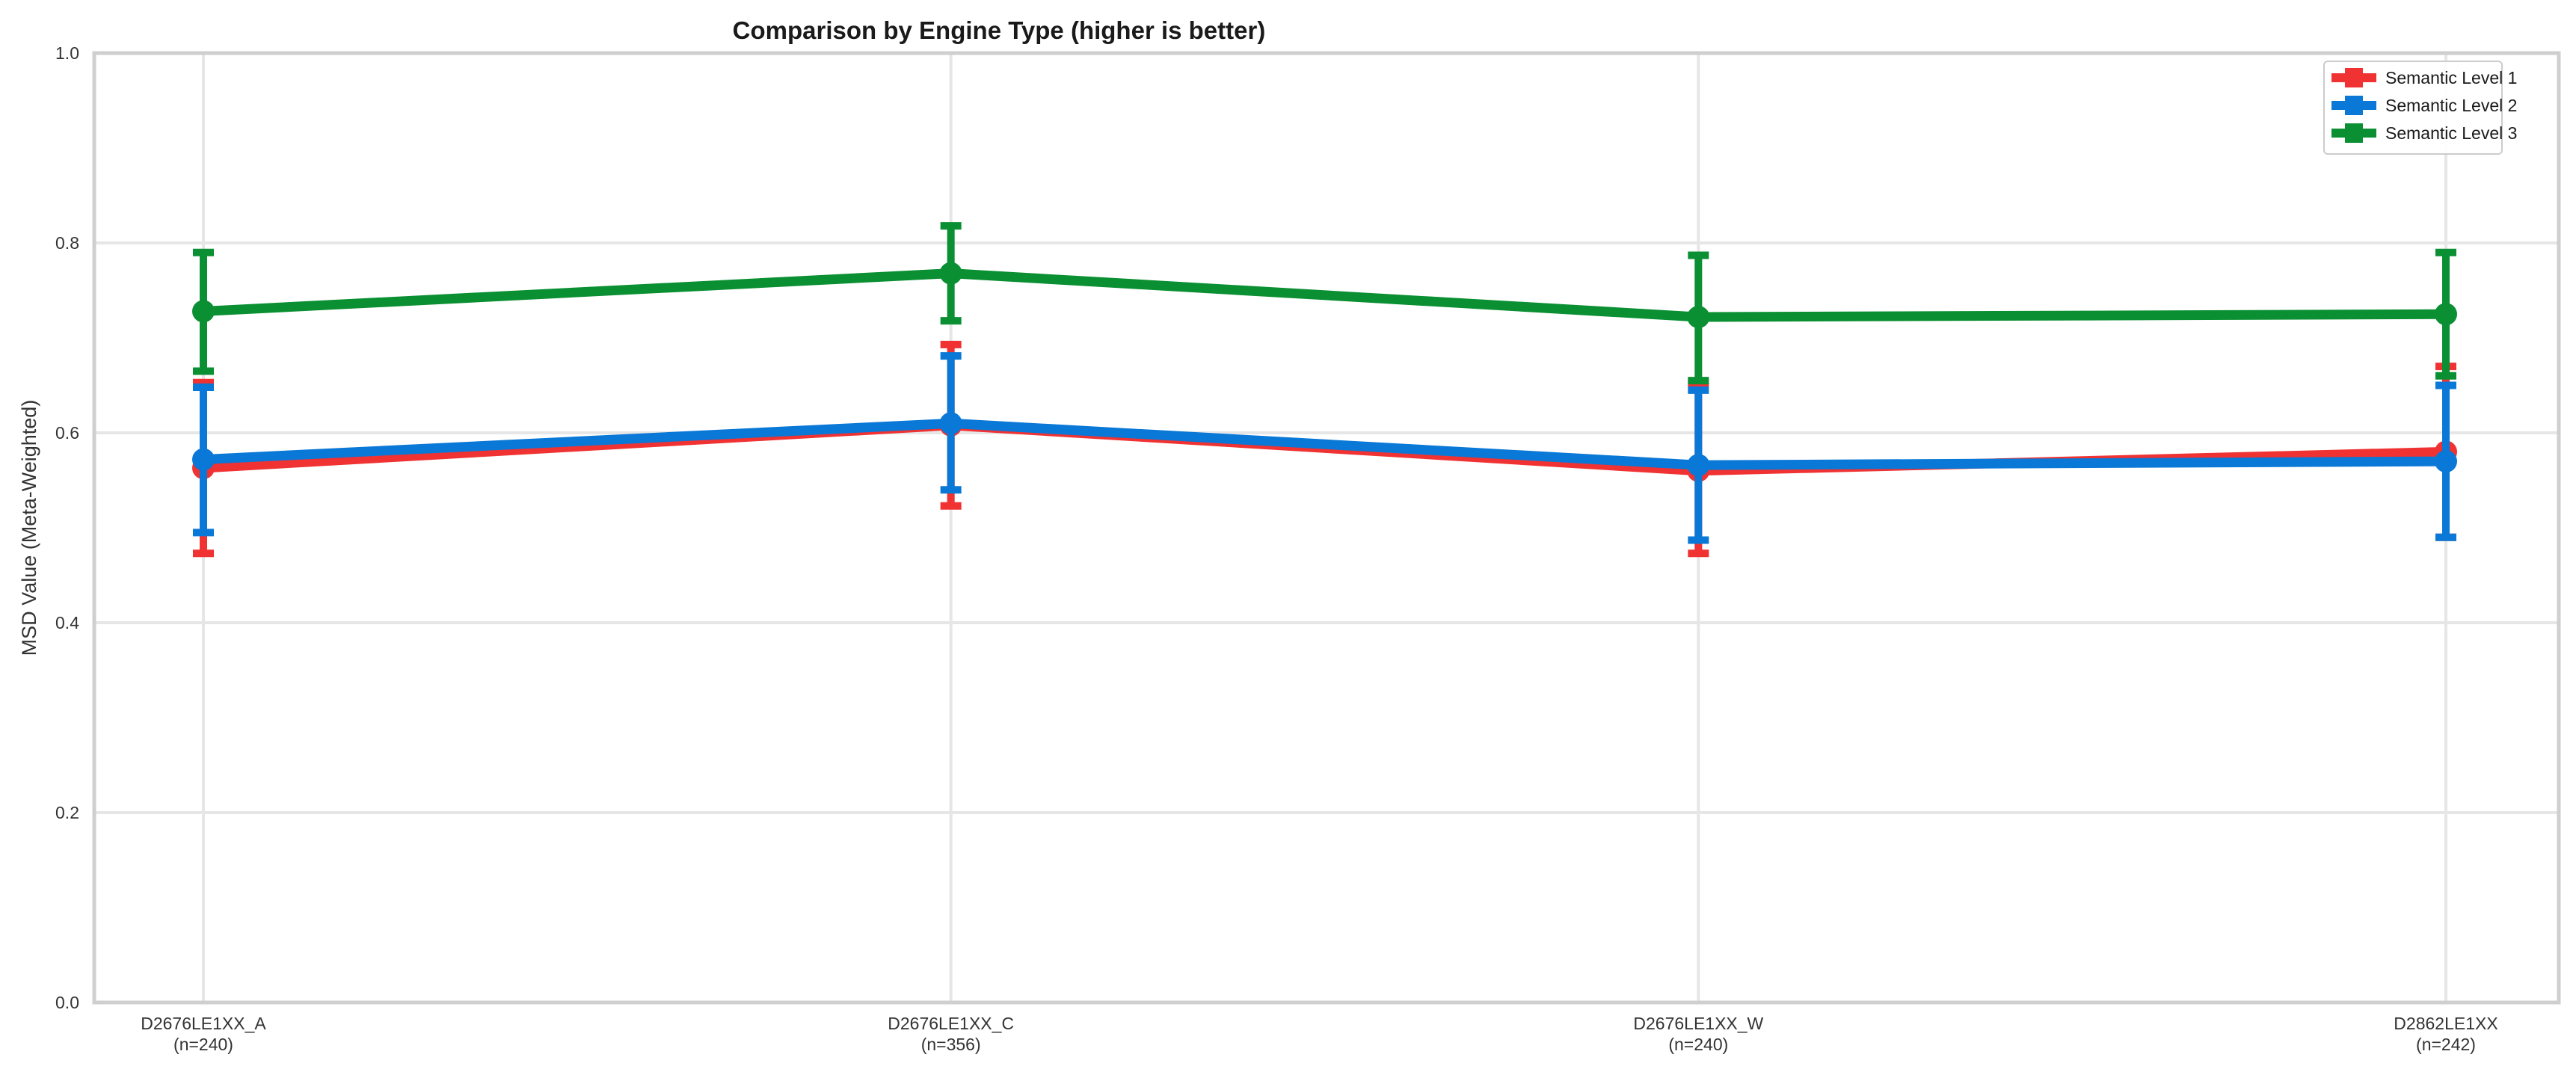  Describe the element at coordinates (2446, 1044) in the screenshot. I see `x-tick-sample-size: (n=242)` at that location.